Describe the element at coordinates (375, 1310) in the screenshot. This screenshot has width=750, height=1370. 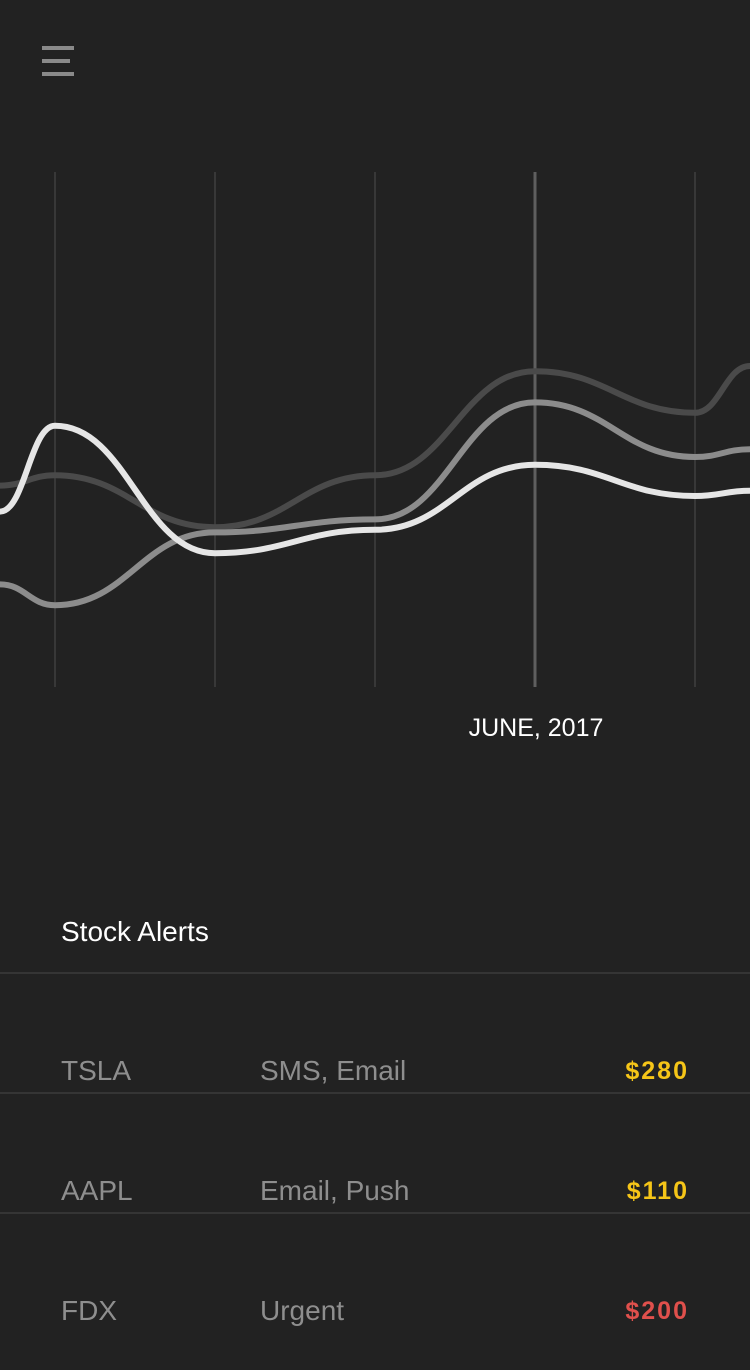
I see `alert-row-fdx: FDX Urgent $200` at that location.